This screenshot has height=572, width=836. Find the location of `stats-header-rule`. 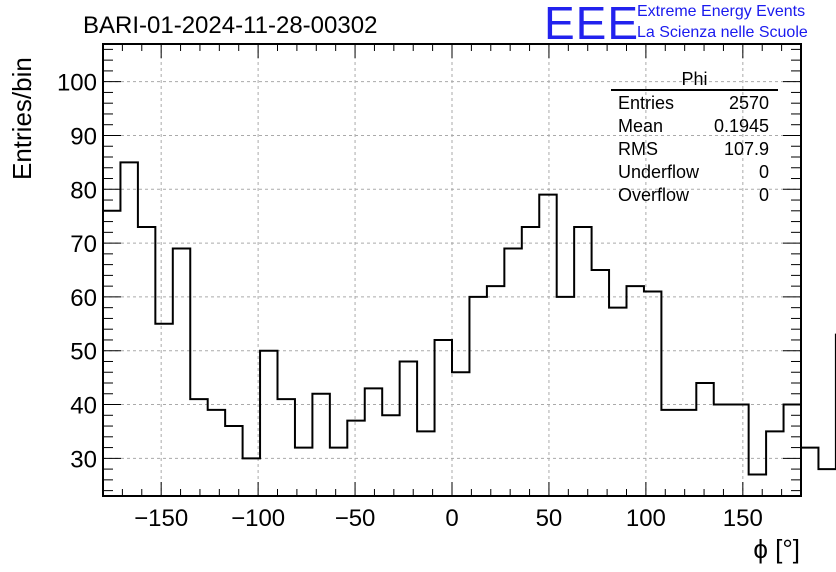

stats-header-rule is located at coordinates (694, 90).